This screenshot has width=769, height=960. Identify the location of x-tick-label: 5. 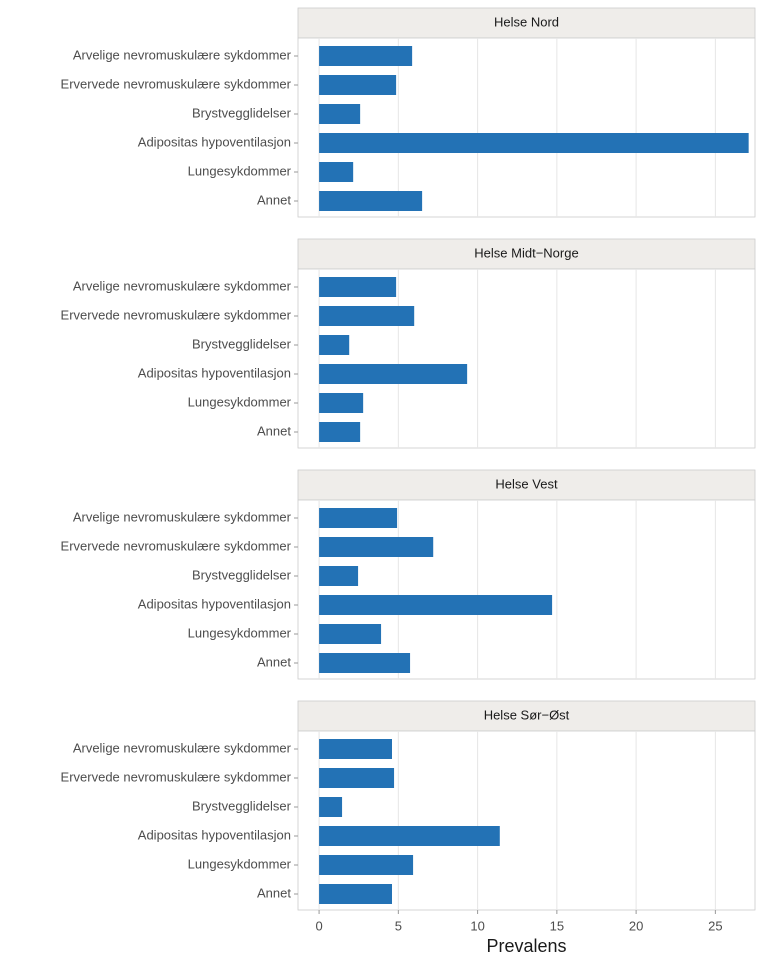
(398, 925).